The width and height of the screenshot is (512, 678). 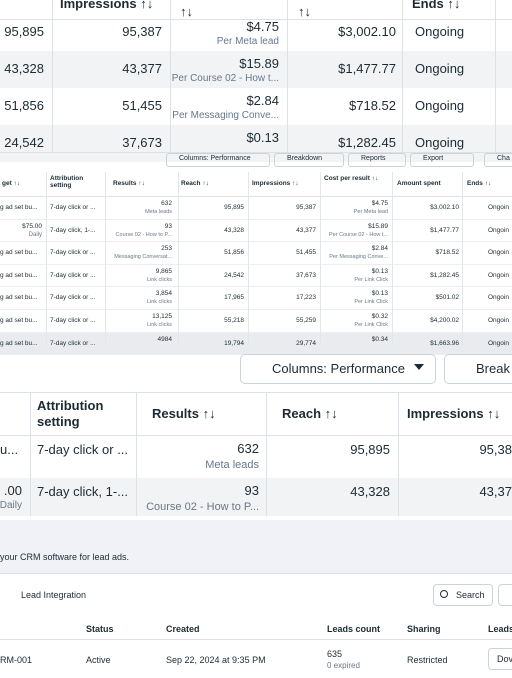 I want to click on cell: 43,377, so click(x=306, y=230).